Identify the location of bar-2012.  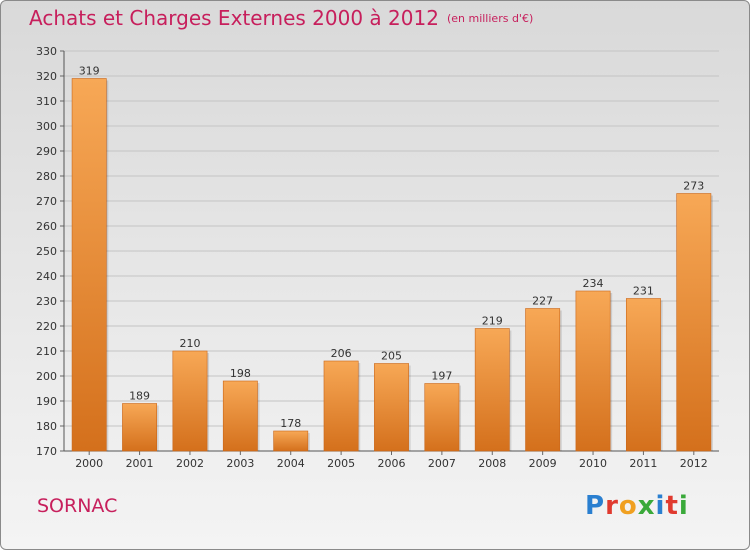
(694, 322).